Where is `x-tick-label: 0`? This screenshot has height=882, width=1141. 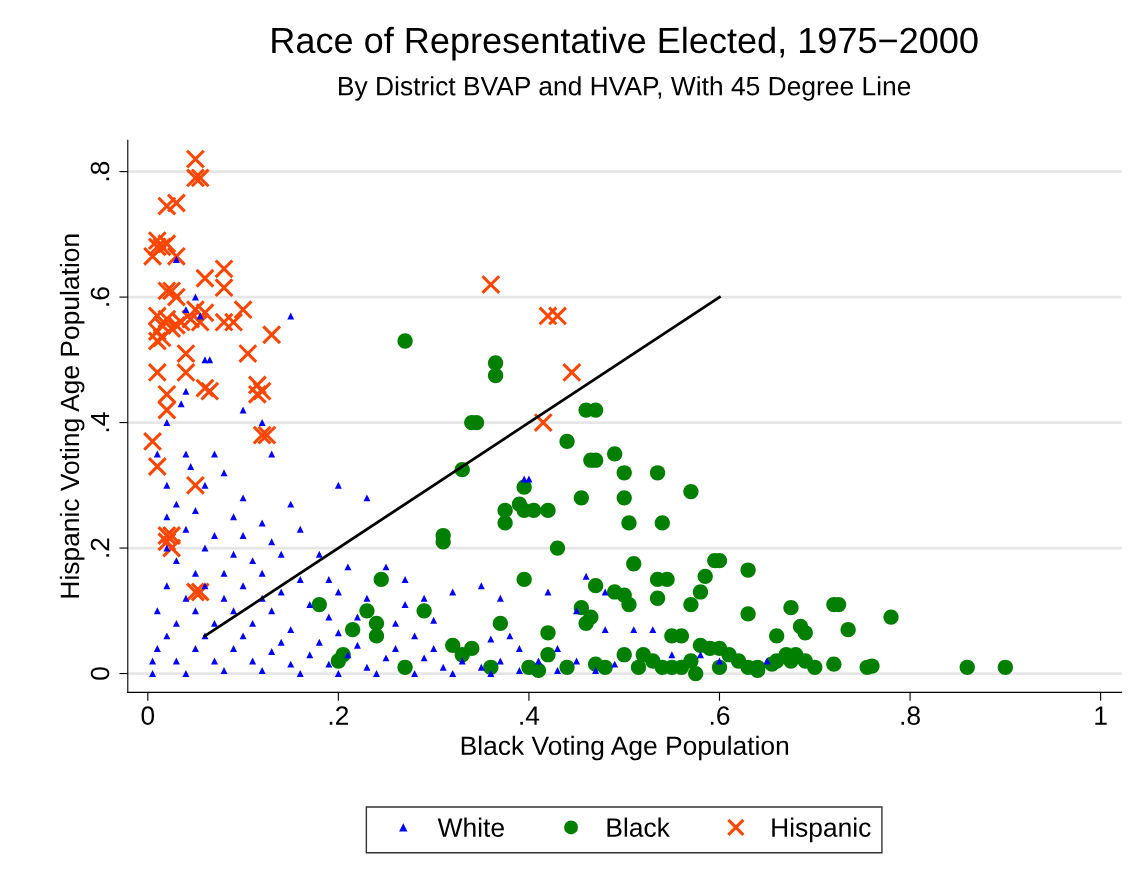
x-tick-label: 0 is located at coordinates (148, 715).